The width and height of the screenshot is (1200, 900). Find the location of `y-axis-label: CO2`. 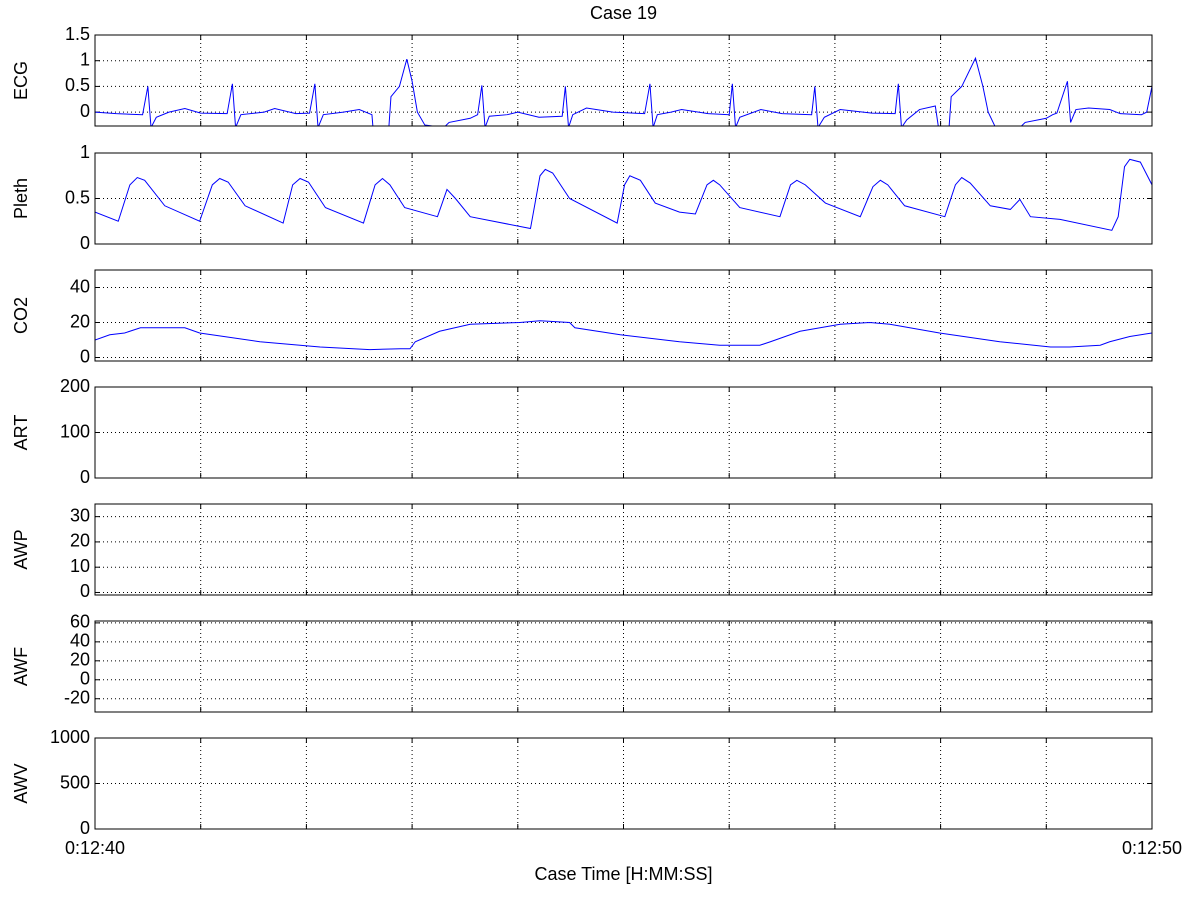

y-axis-label: CO2 is located at coordinates (21, 315).